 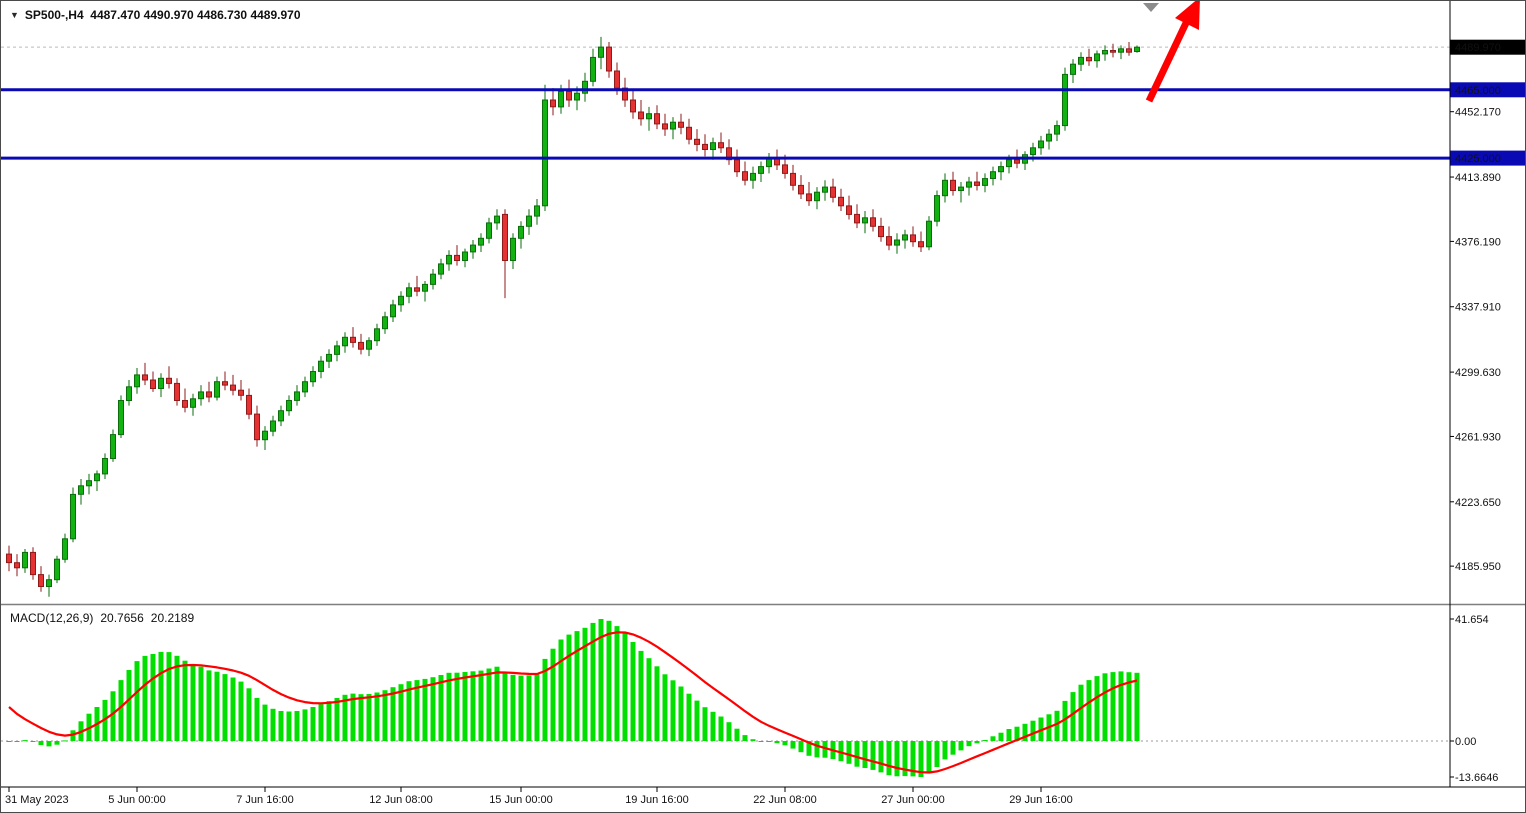 What do you see at coordinates (1478, 437) in the screenshot?
I see `price-tick-label: 4261.930` at bounding box center [1478, 437].